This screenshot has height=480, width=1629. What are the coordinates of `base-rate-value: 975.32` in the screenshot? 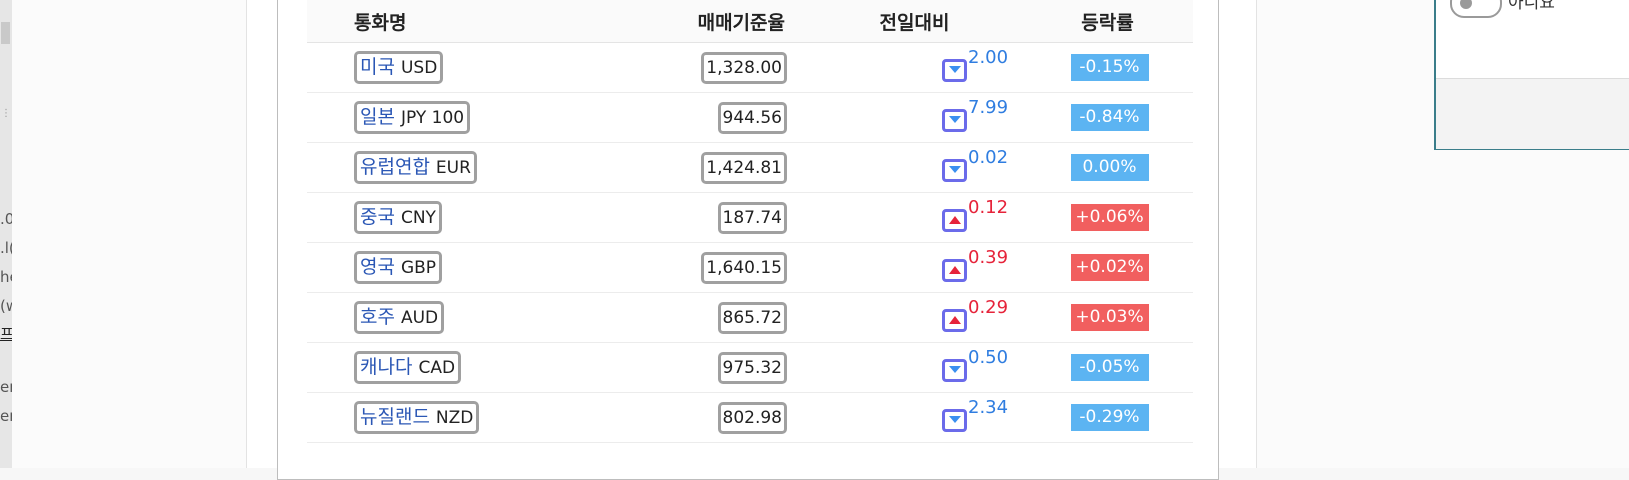 It's located at (752, 367).